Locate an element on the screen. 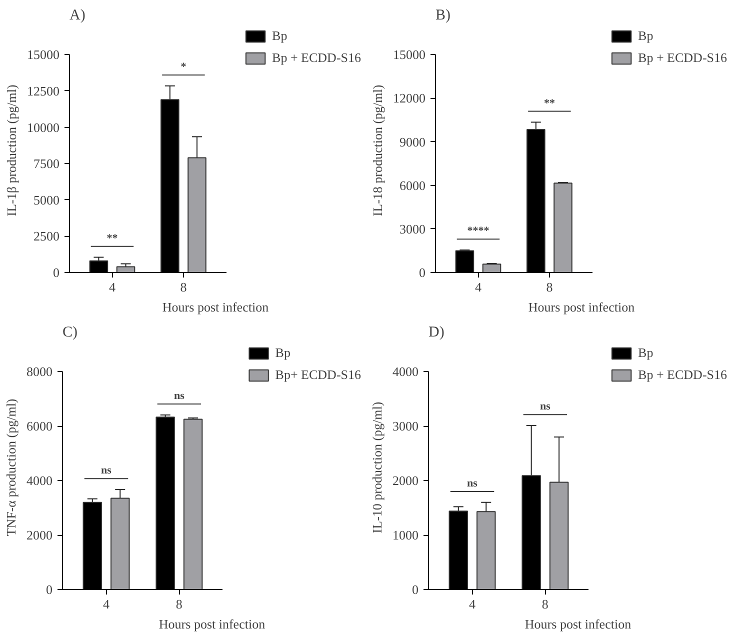 The image size is (733, 634). y-tick-label: 7500 is located at coordinates (47, 164).